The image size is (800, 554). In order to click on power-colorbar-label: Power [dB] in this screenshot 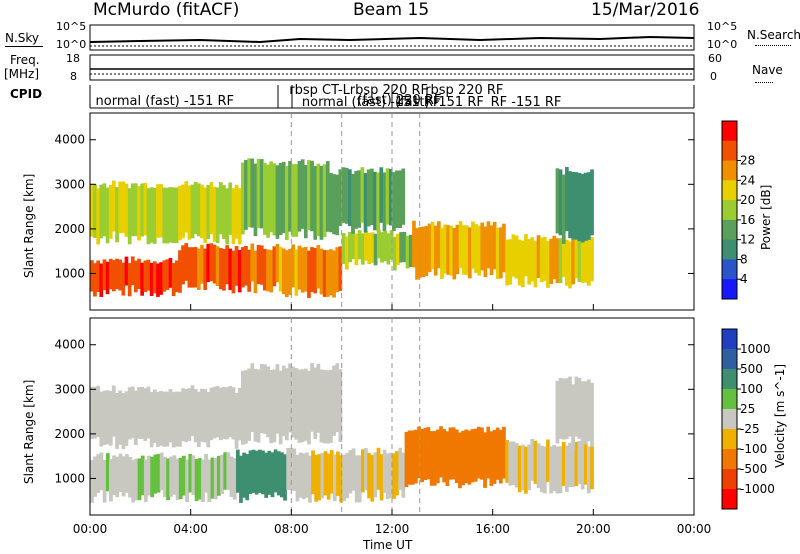, I will do `click(766, 217)`.